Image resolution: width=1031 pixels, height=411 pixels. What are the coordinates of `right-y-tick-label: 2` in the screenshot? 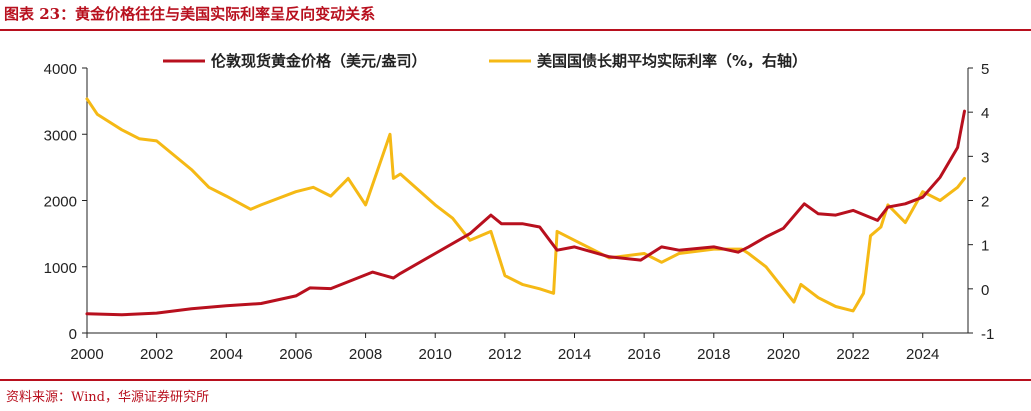 It's located at (985, 202).